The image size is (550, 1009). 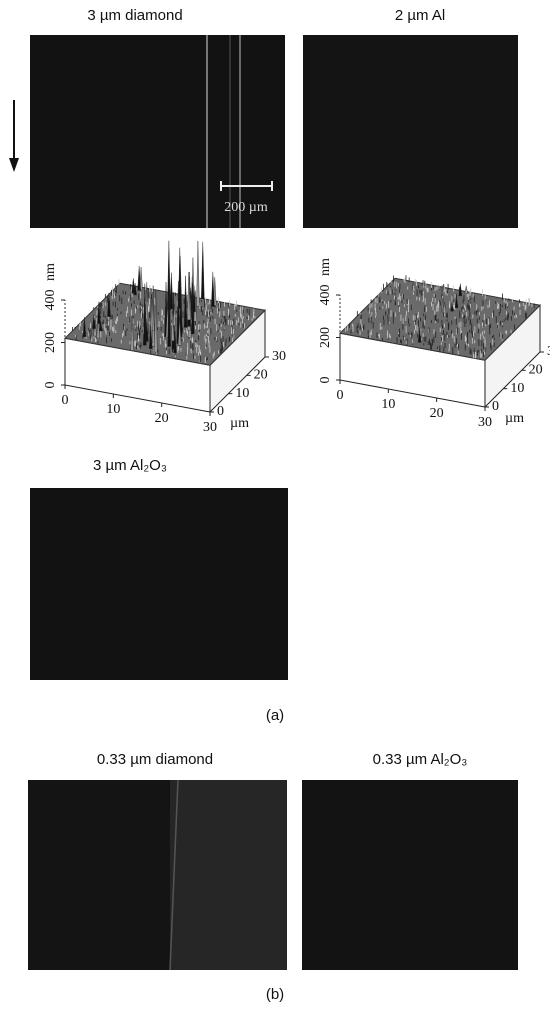 I want to click on scale-bar-label: 200 µm, so click(x=246, y=207).